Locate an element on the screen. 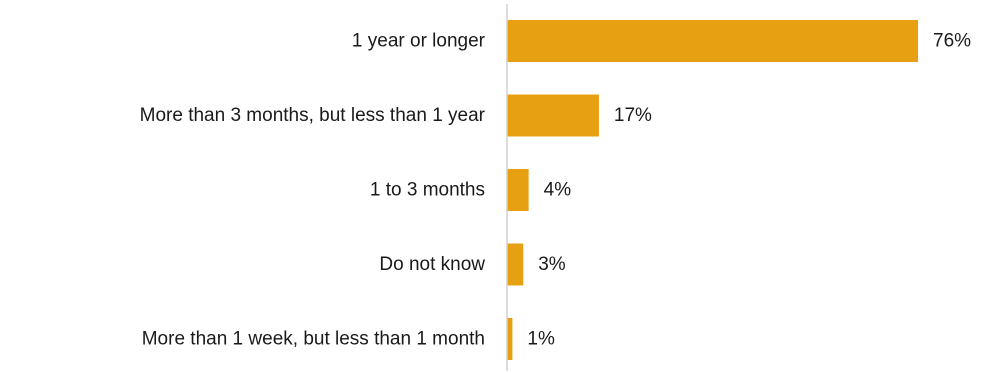 The image size is (989, 373). value-label: 1% is located at coordinates (541, 339).